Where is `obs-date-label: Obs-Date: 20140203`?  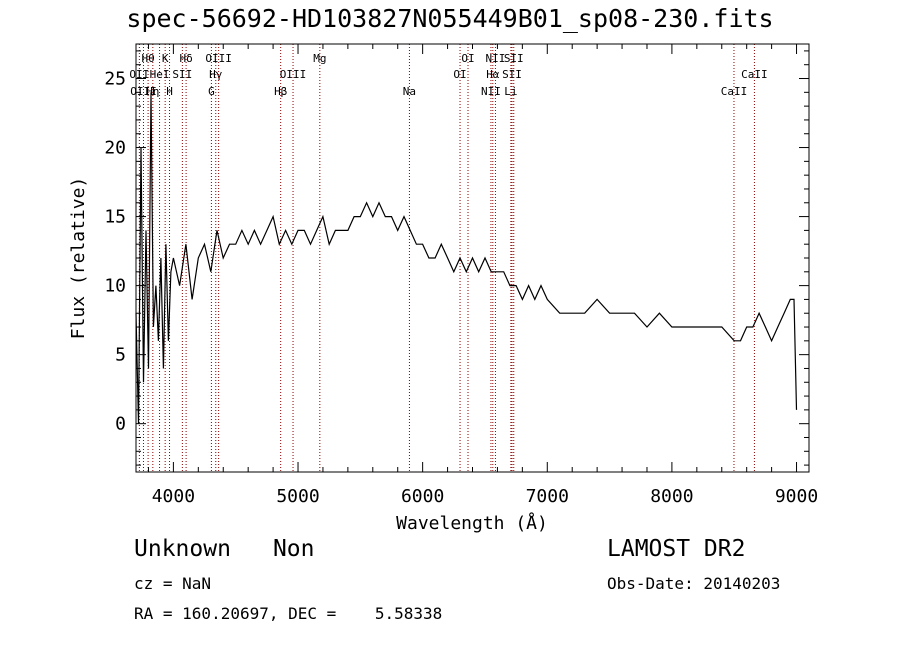 obs-date-label: Obs-Date: 20140203 is located at coordinates (694, 583).